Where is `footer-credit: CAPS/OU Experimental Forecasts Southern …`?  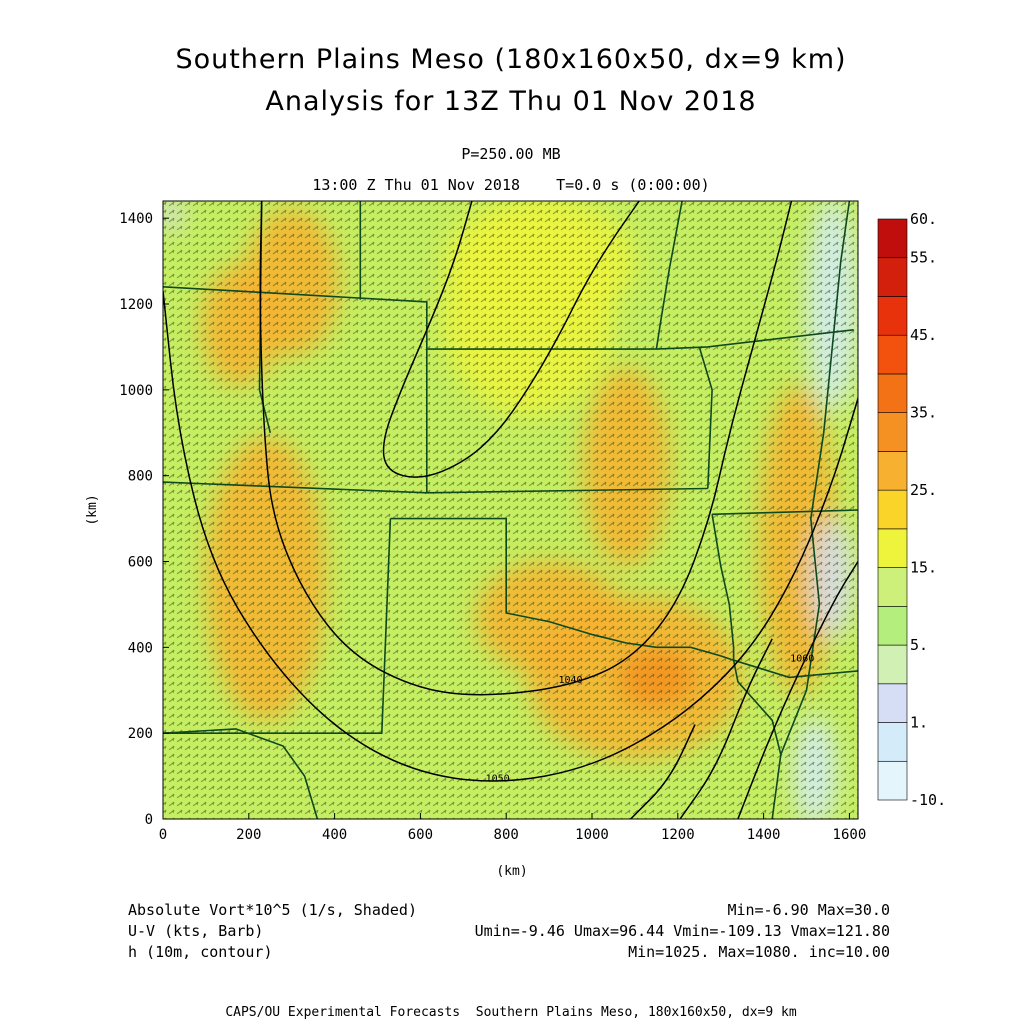 footer-credit: CAPS/OU Experimental Forecasts Southern … is located at coordinates (511, 1012).